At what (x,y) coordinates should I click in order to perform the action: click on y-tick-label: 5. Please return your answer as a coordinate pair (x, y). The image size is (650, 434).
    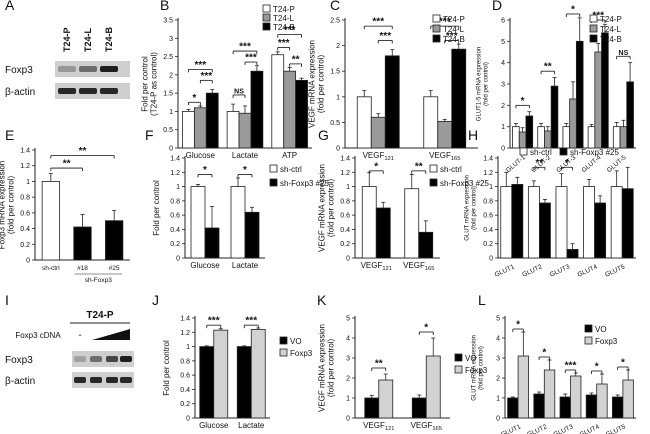
    Looking at the image, I should click on (503, 42).